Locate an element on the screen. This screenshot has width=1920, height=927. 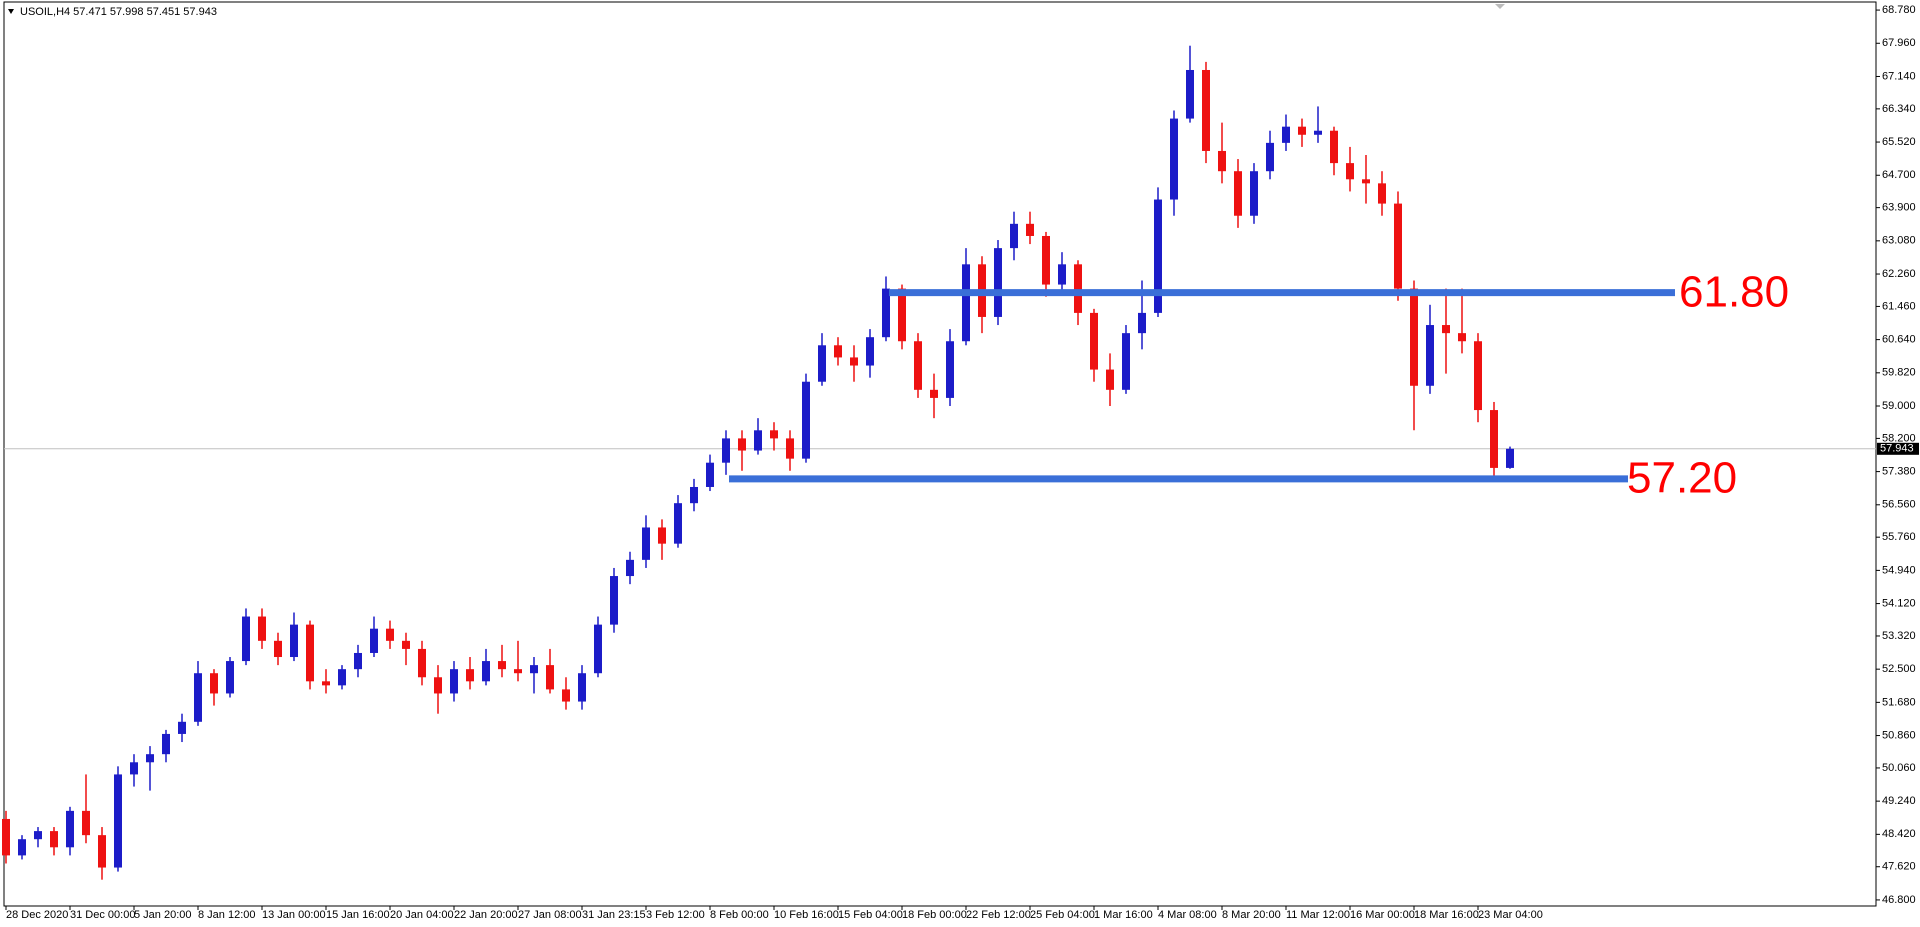
y-tick-label: 68.780 is located at coordinates (1899, 10).